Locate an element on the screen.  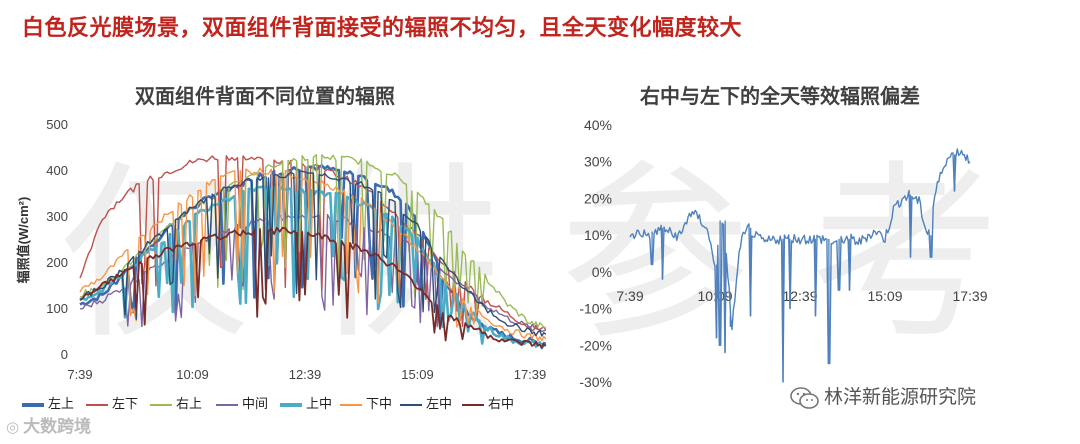
legend-label: 左上 is located at coordinates (61, 403).